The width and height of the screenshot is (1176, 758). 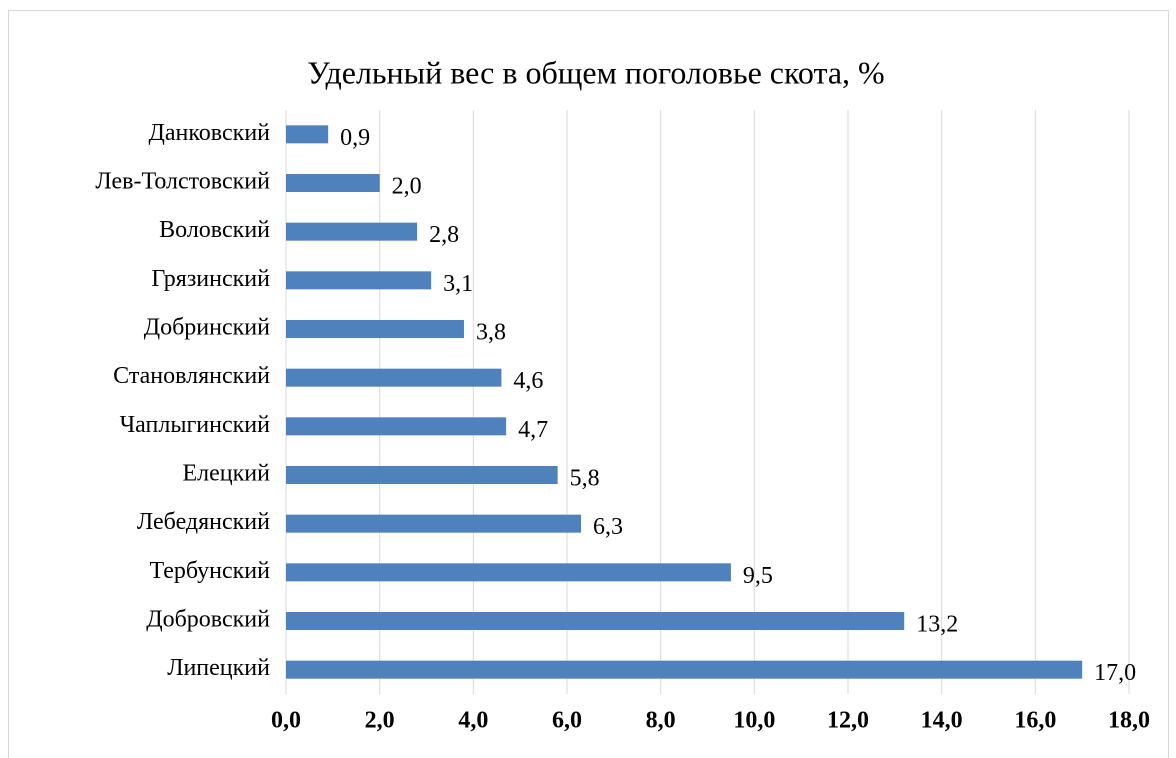 I want to click on y-tick-label: Елецкий, so click(x=227, y=474).